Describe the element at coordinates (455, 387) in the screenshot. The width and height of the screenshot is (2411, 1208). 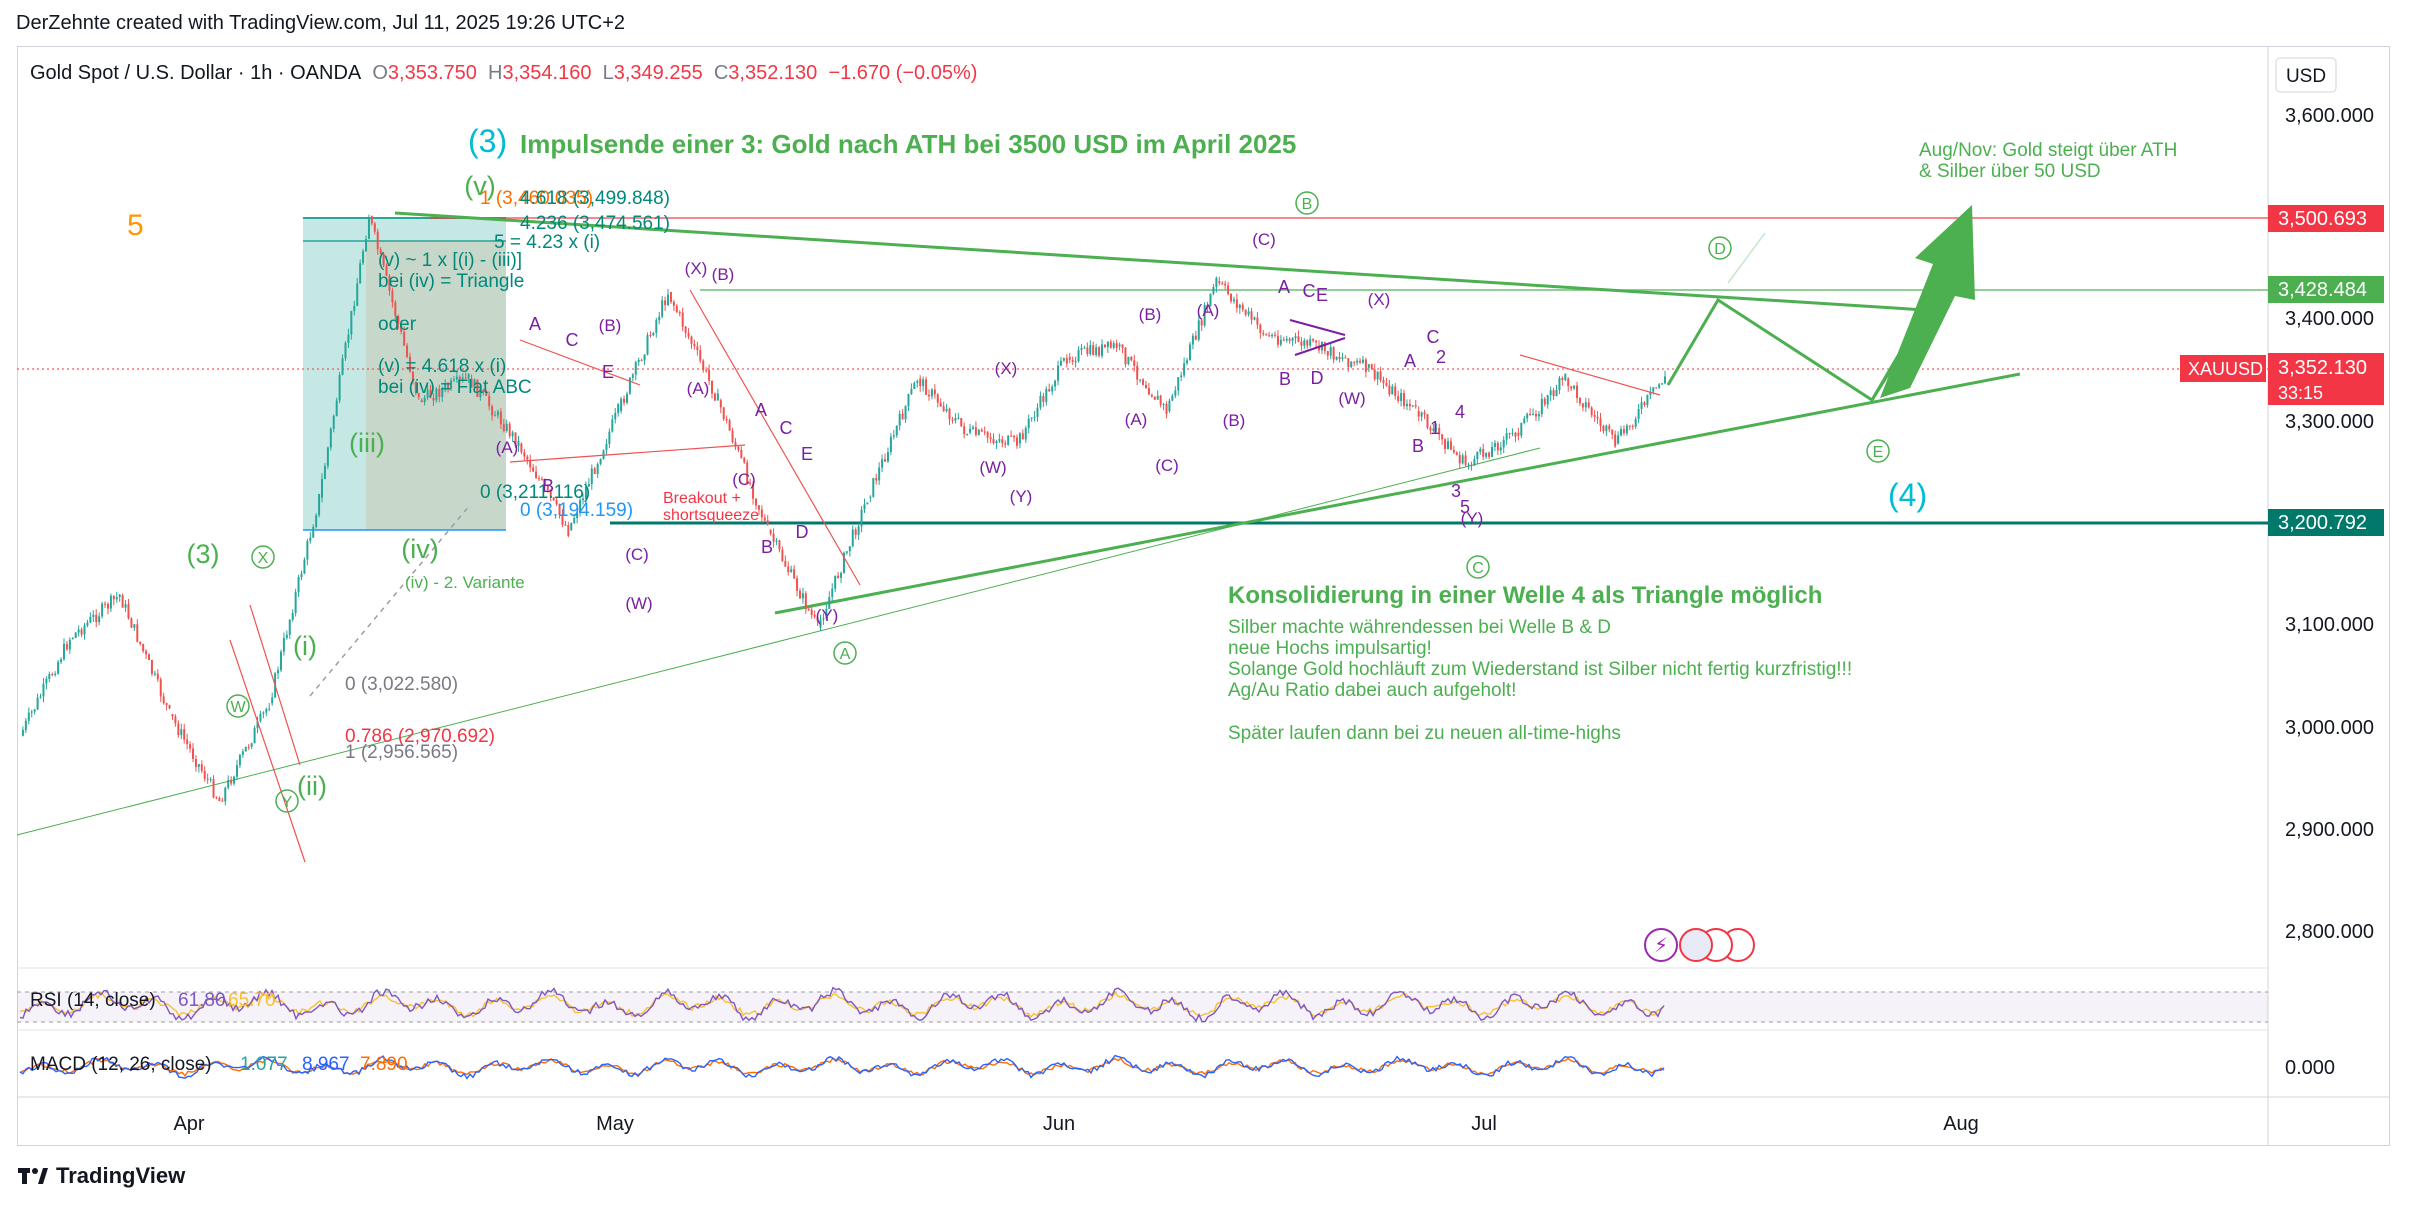
I see `note-5: bei (iv) = Flat ABC` at that location.